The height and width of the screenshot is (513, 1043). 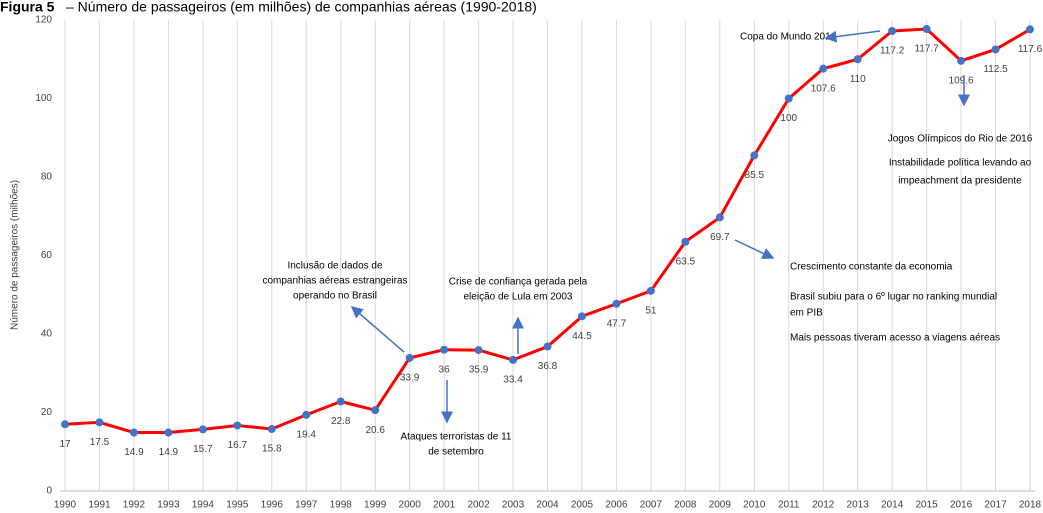 What do you see at coordinates (334, 281) in the screenshot?
I see `annotation-text: companhias aéreas estrangeiras` at bounding box center [334, 281].